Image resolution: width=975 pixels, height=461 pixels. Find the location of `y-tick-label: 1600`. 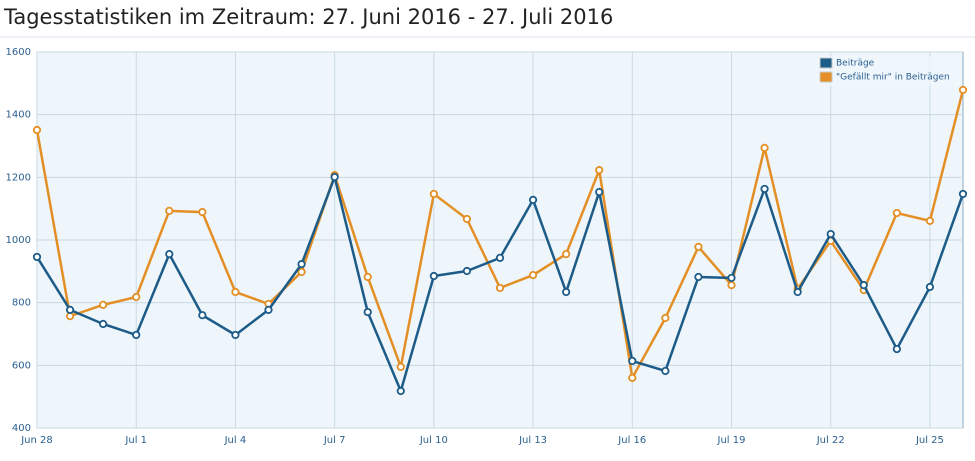

y-tick-label: 1600 is located at coordinates (18, 52).